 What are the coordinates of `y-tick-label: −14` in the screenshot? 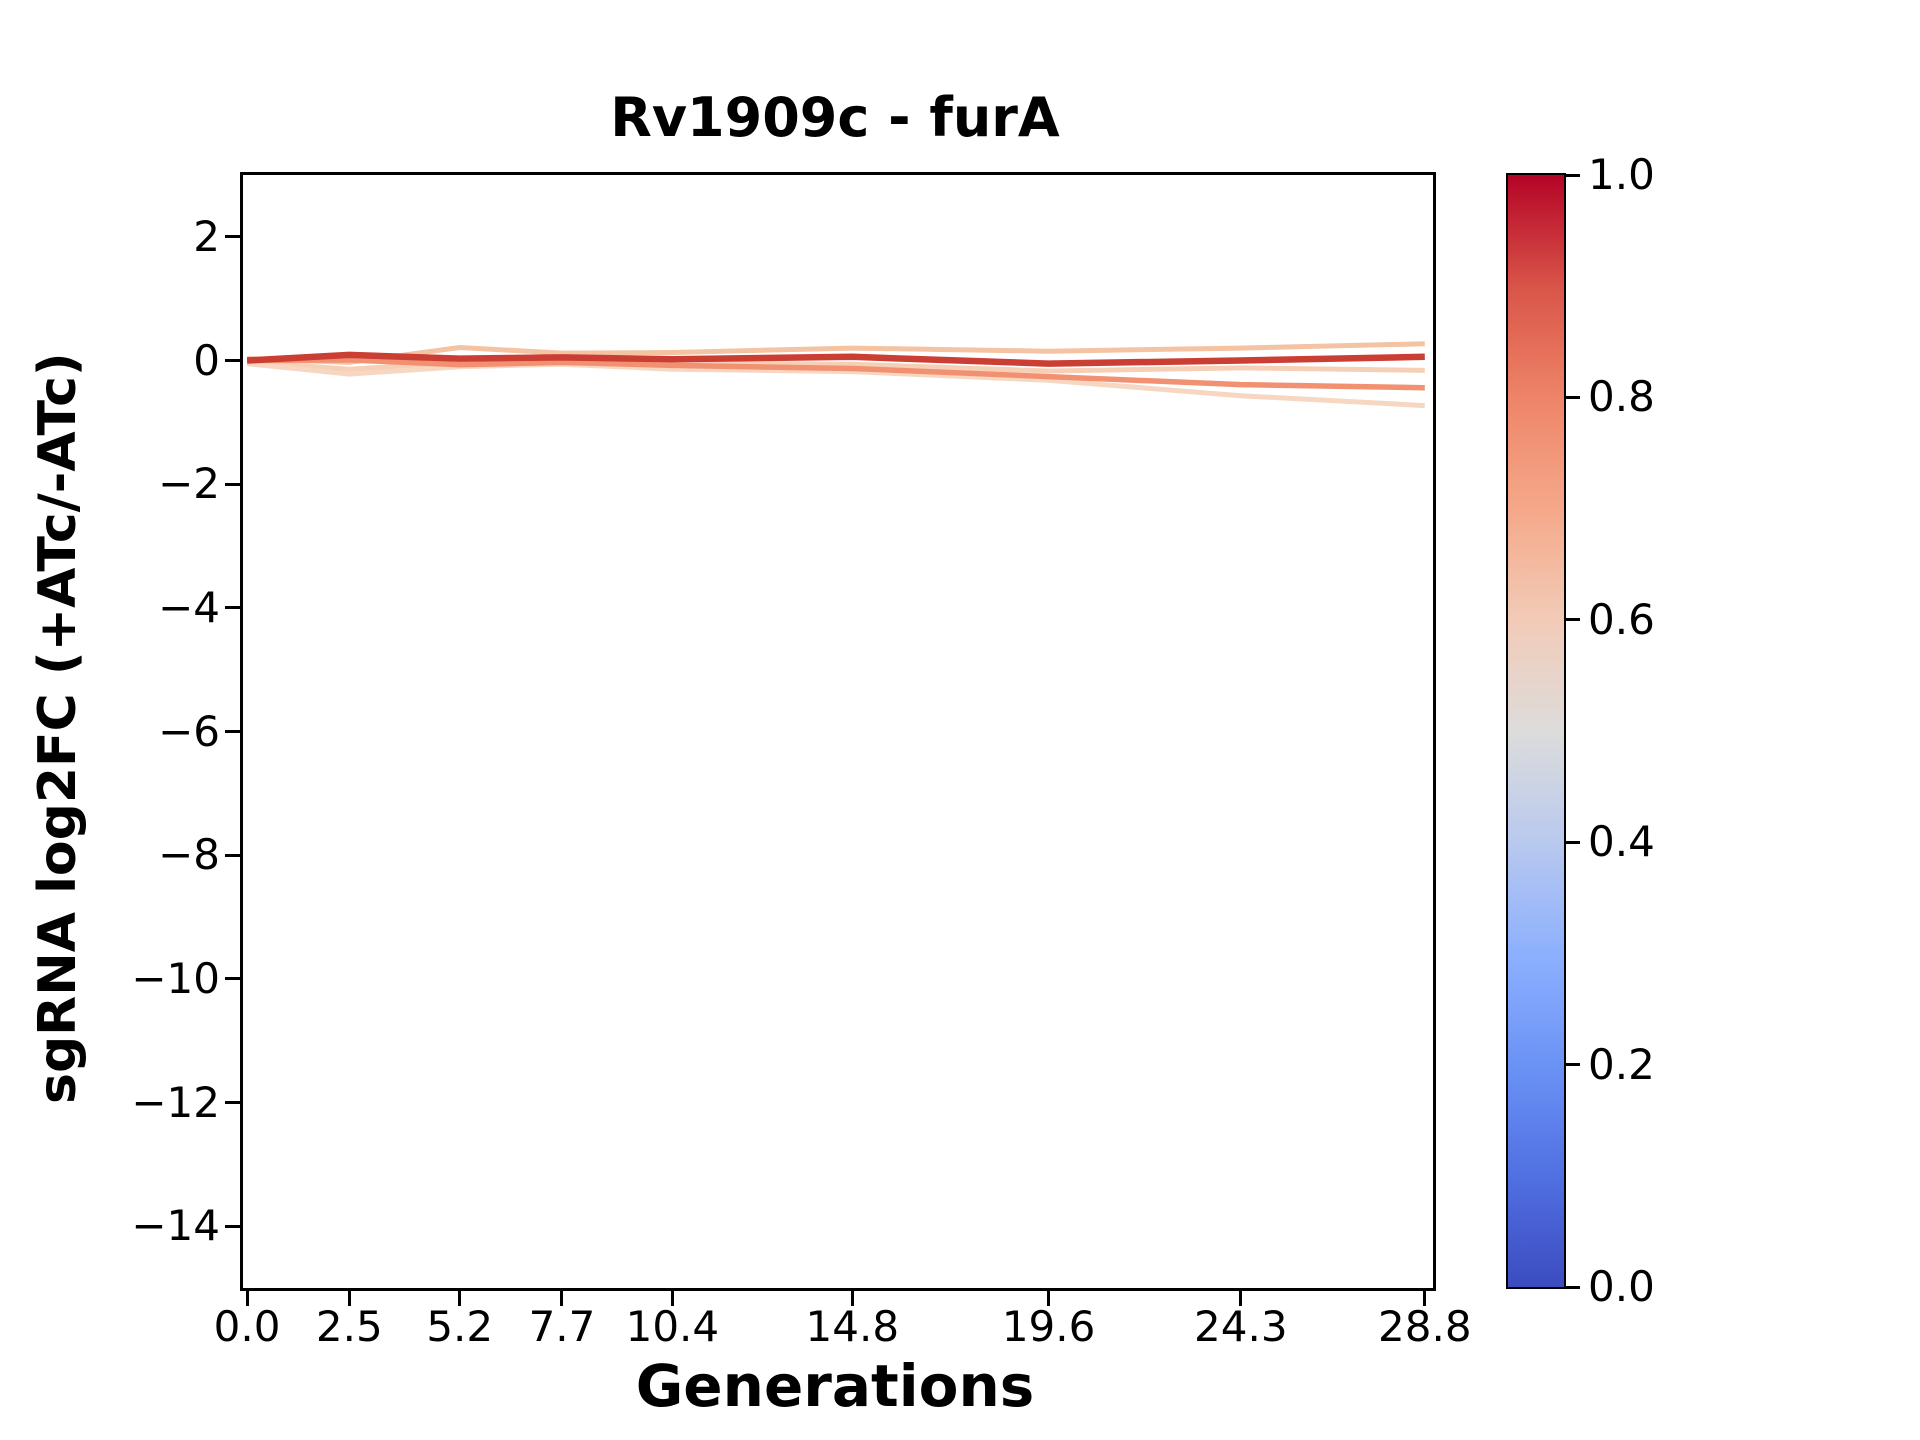 It's located at (175, 1226).